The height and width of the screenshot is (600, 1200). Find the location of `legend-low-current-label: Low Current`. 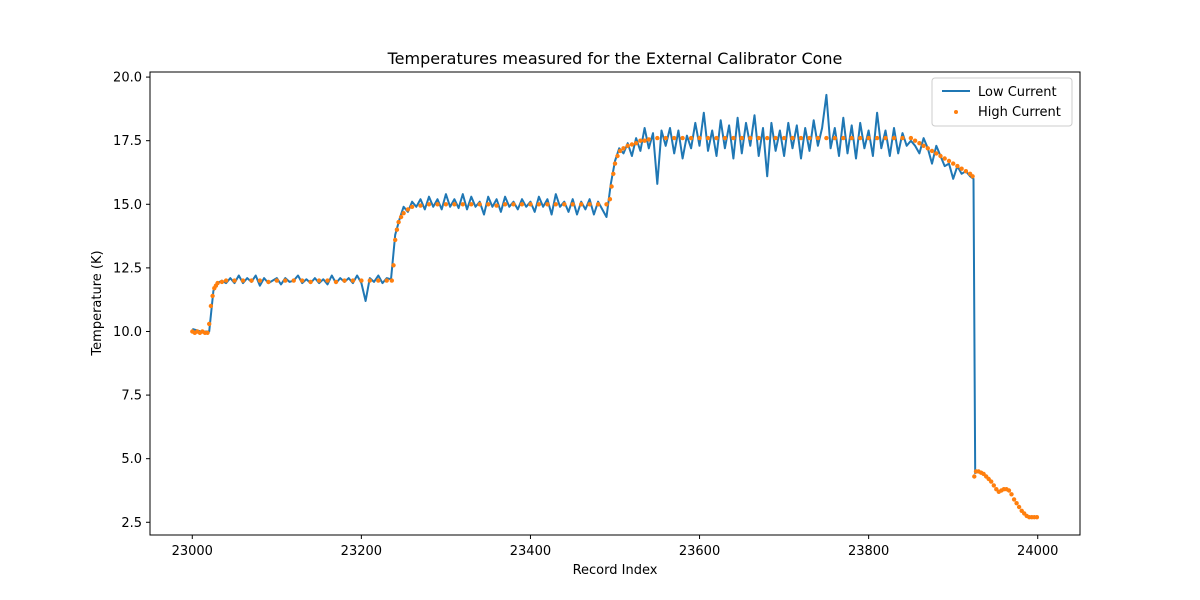

legend-low-current-label: Low Current is located at coordinates (1017, 92).